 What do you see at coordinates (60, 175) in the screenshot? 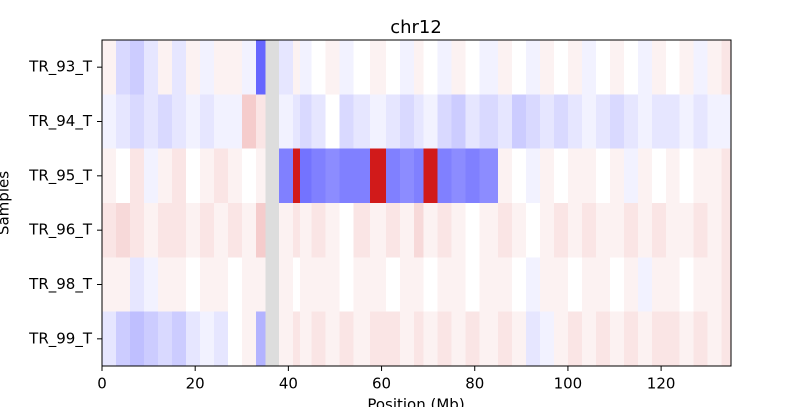
I see `y-tick-label: TR_95_T` at bounding box center [60, 175].